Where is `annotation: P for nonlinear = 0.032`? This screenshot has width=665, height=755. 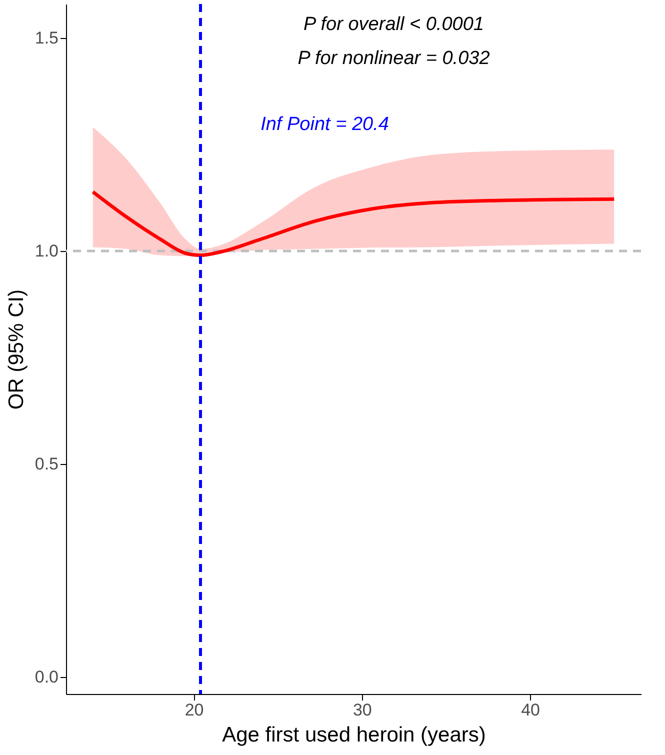 annotation: P for nonlinear = 0.032 is located at coordinates (394, 58).